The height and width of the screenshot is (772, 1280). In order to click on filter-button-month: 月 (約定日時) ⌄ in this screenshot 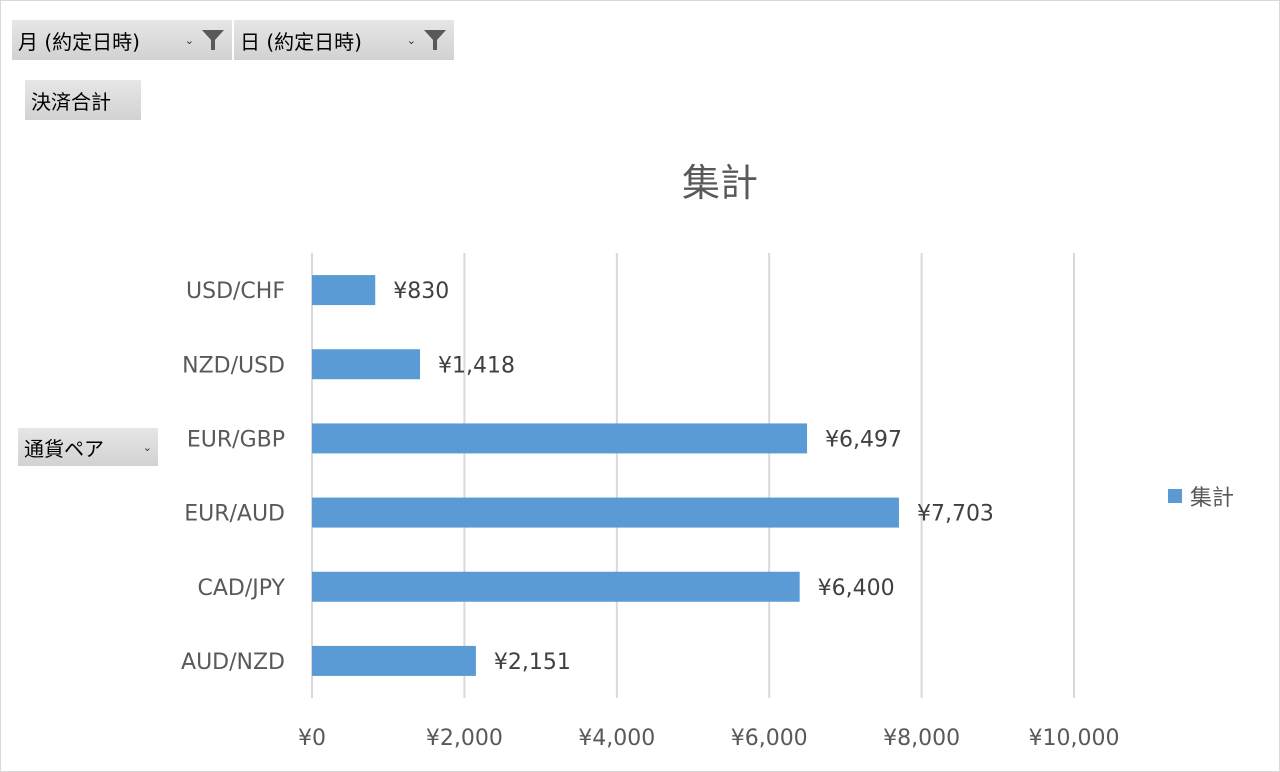, I will do `click(122, 40)`.